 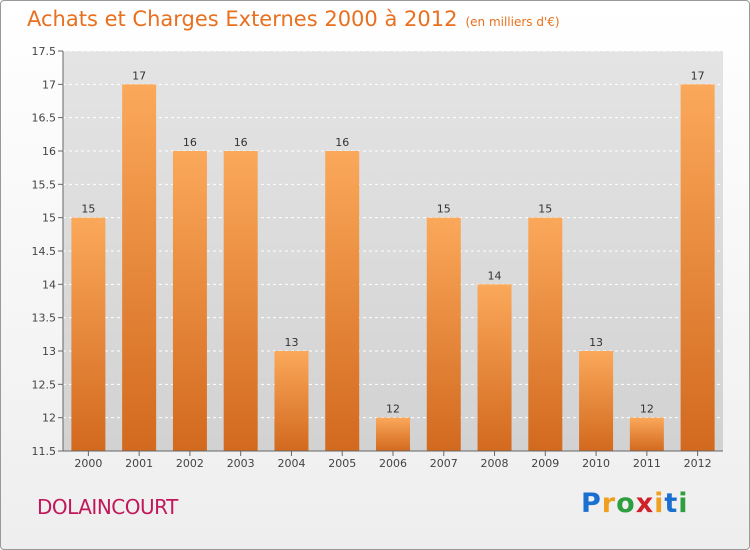 I want to click on bar-2009, so click(x=545, y=334).